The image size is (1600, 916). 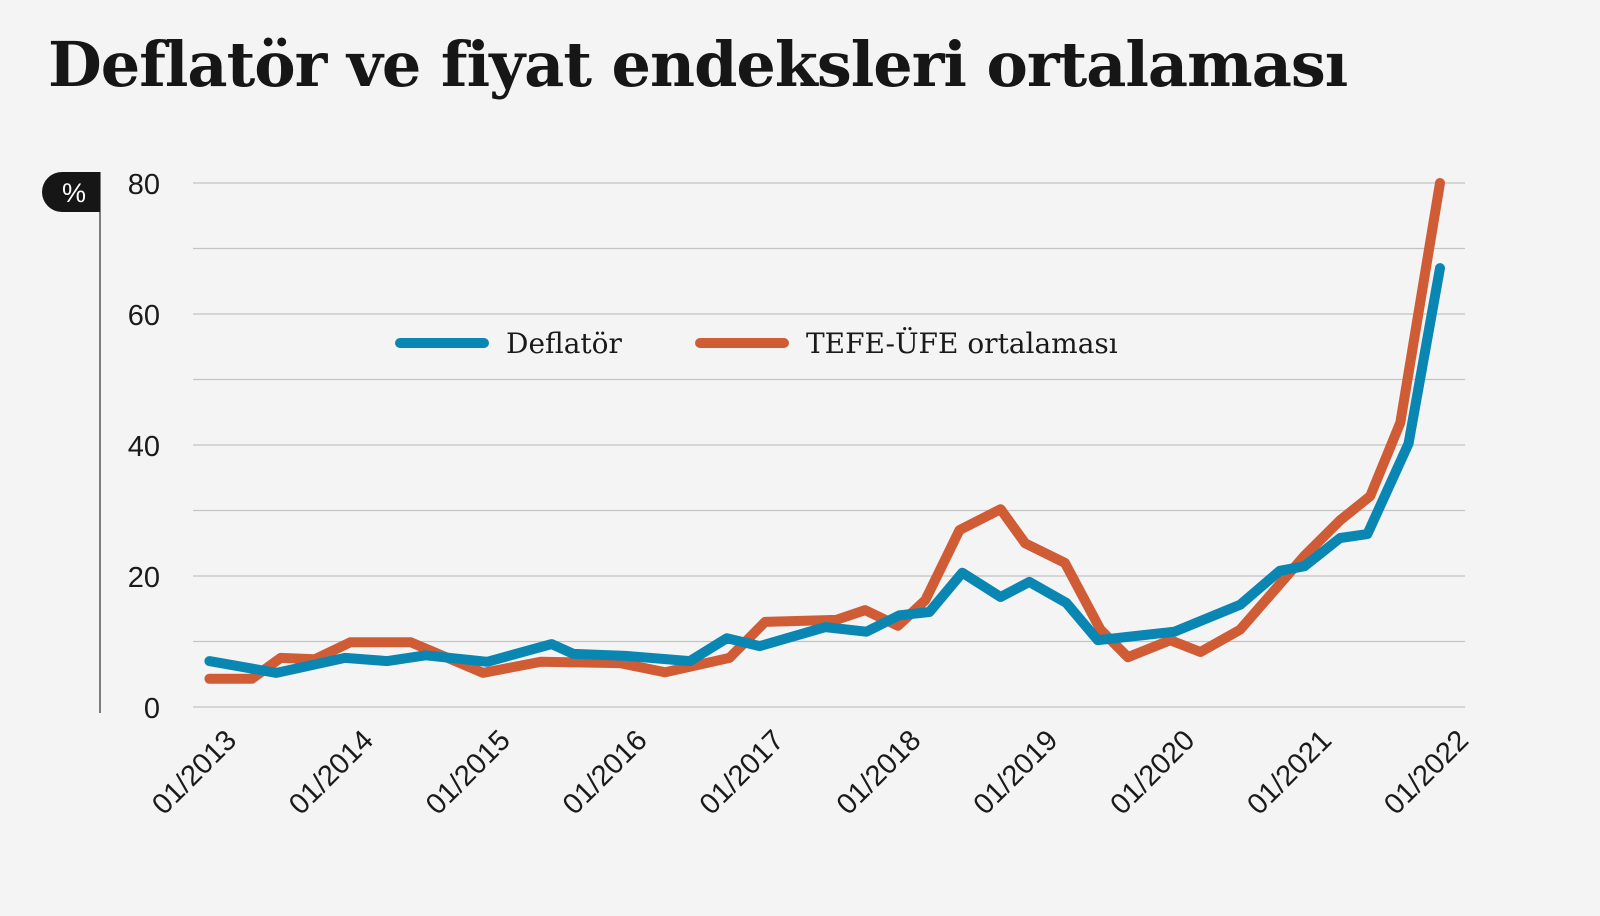 What do you see at coordinates (1426, 772) in the screenshot?
I see `x-tick-label: 01/2022` at bounding box center [1426, 772].